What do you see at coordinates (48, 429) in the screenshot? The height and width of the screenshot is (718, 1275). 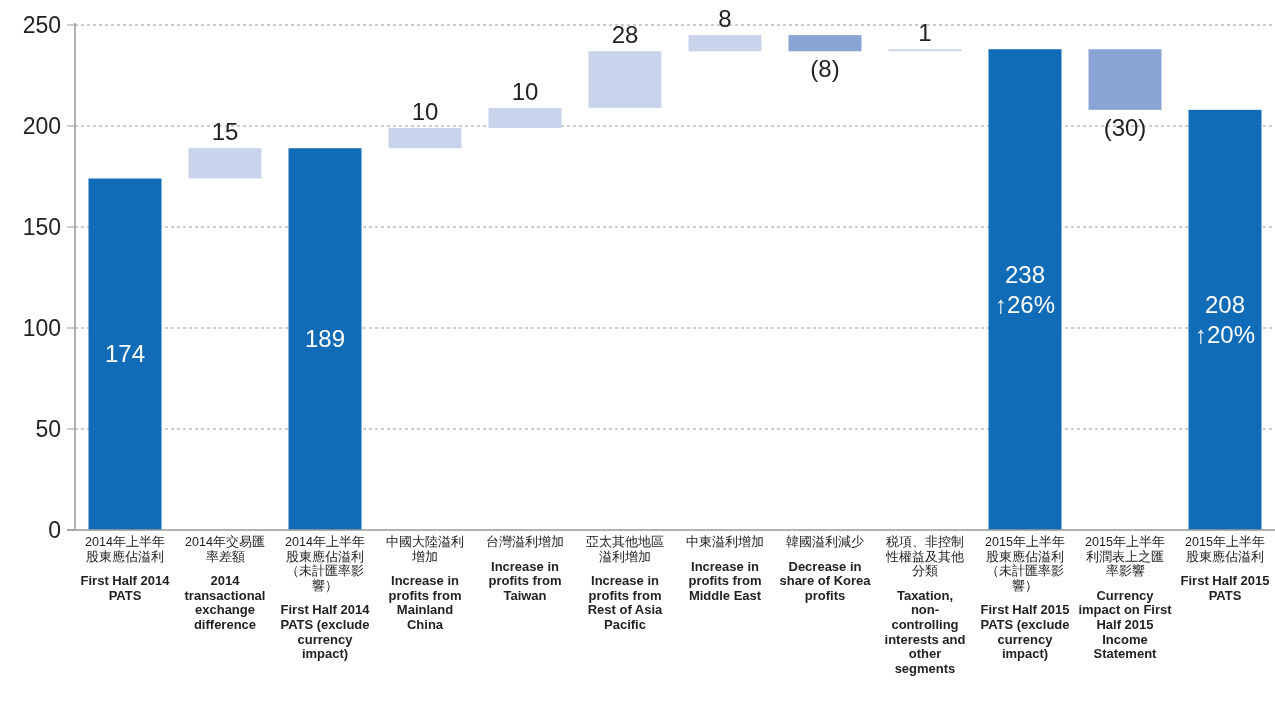 I see `y-tick-label: 50` at bounding box center [48, 429].